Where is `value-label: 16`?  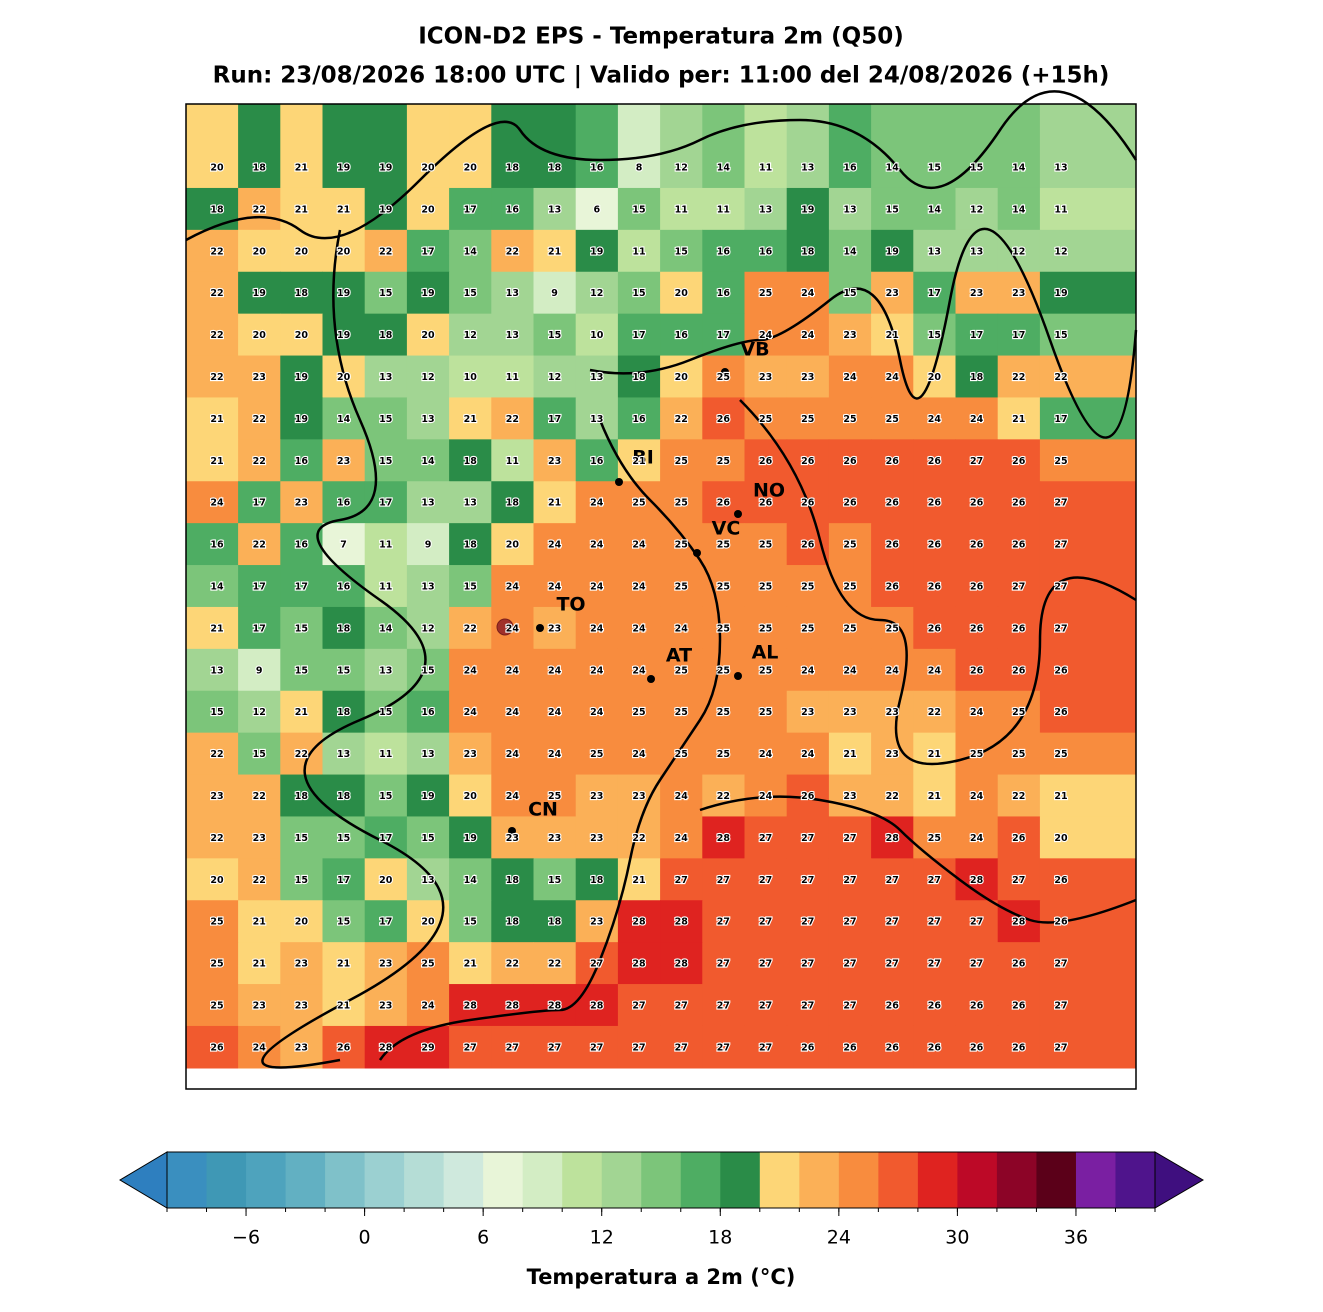 value-label: 16 is located at coordinates (428, 712).